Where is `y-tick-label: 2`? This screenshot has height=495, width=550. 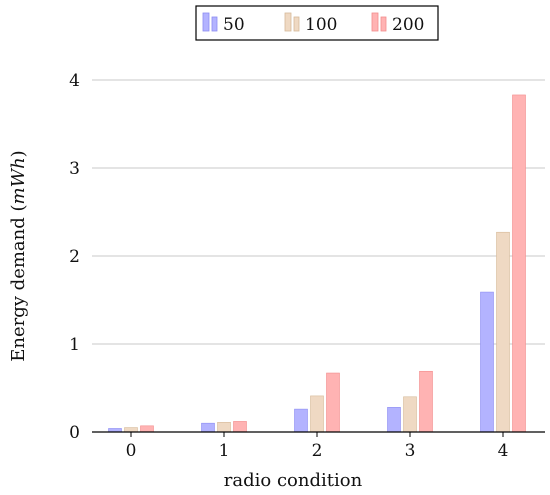
y-tick-label: 2 is located at coordinates (74, 257).